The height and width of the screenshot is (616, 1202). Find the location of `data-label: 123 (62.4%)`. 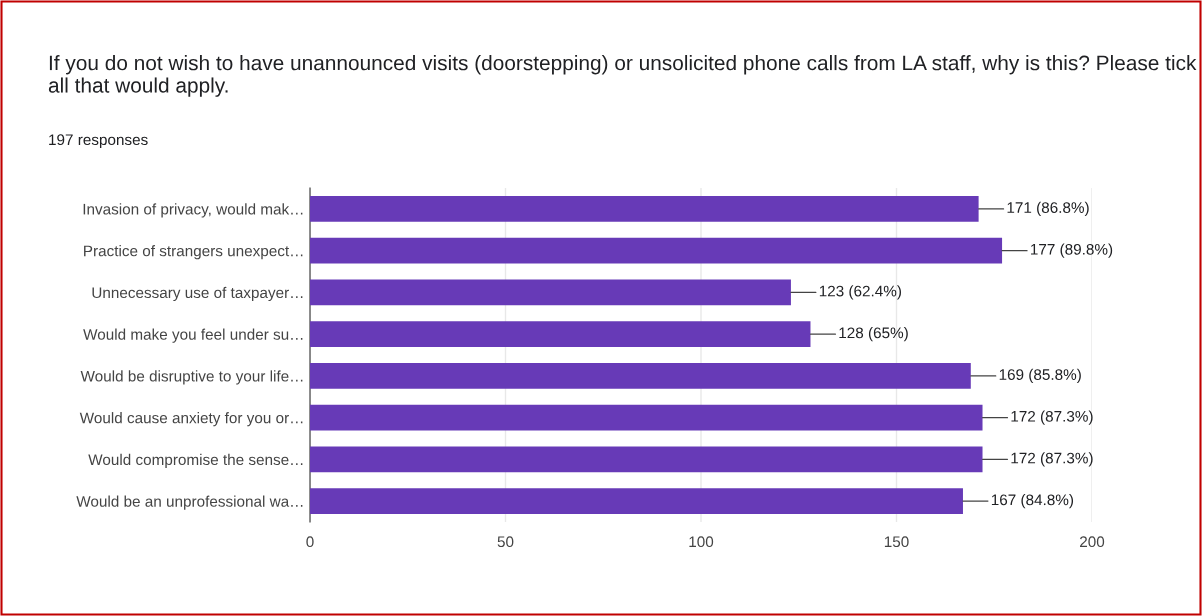

data-label: 123 (62.4%) is located at coordinates (860, 292).